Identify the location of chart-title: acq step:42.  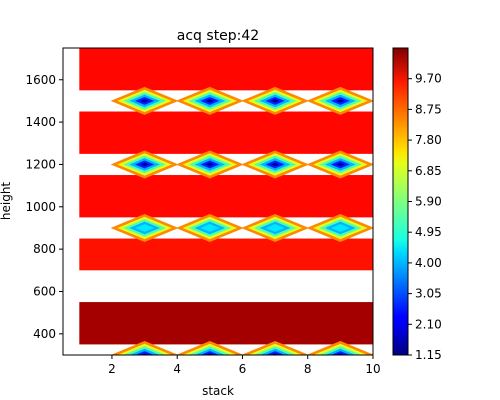
(218, 36).